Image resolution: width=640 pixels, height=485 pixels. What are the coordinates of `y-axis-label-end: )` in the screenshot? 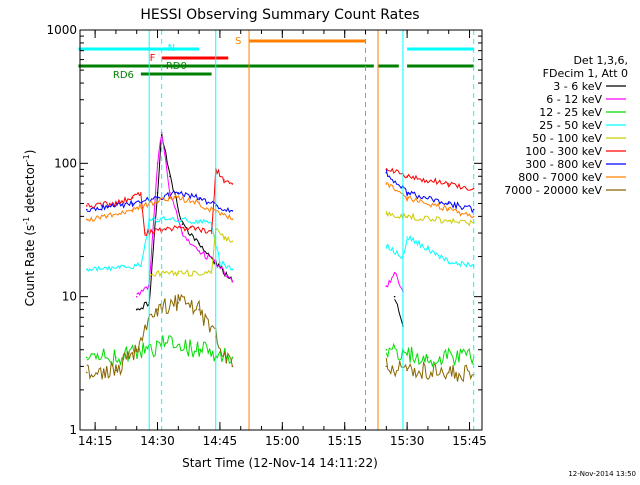 It's located at (30, 152).